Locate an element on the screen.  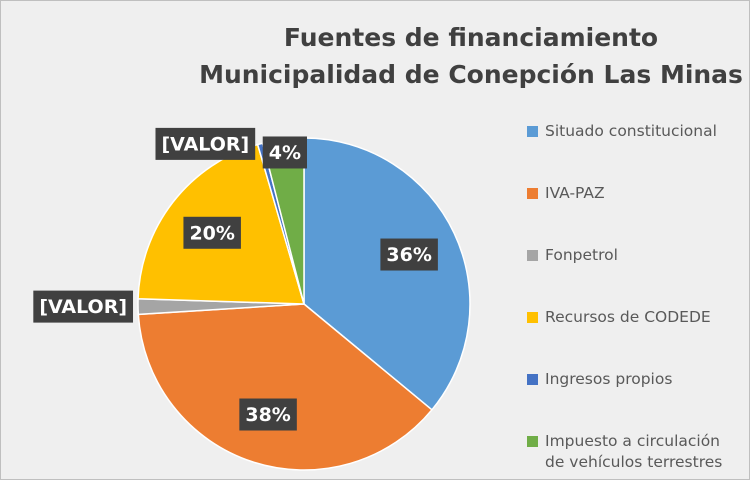
legend-label: IVA-PAZ is located at coordinates (575, 193).